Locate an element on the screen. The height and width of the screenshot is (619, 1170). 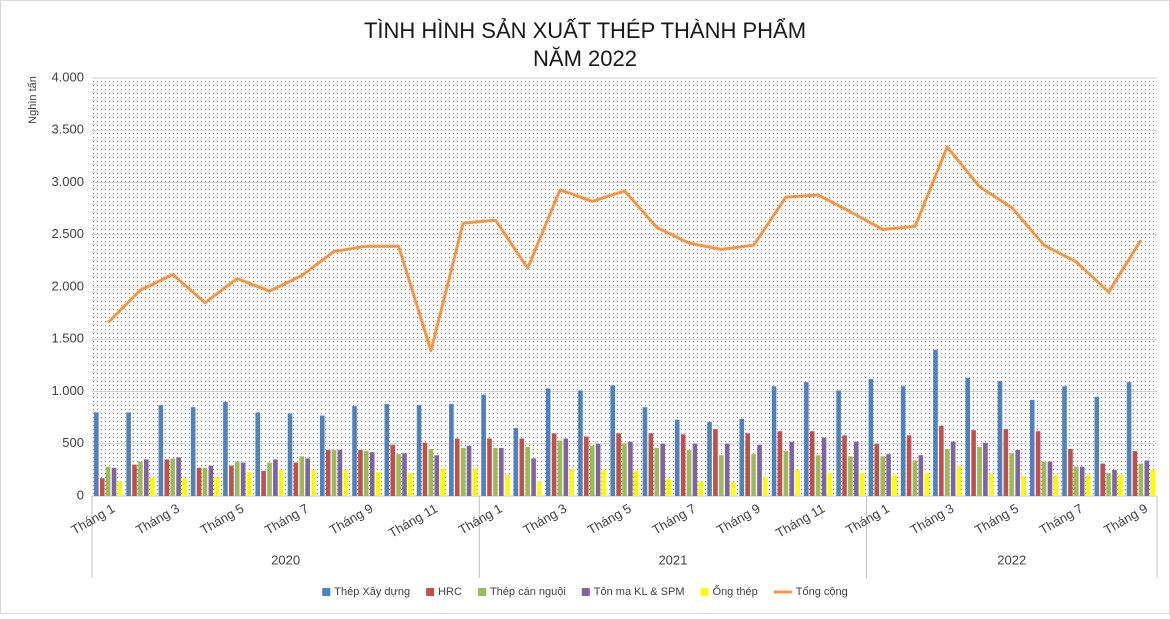
legend-label: HRC is located at coordinates (450, 592).